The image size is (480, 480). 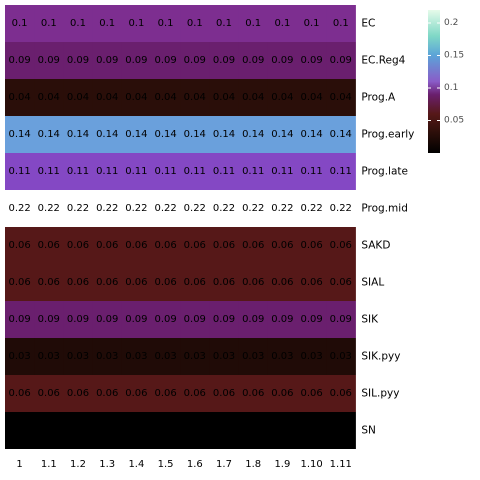 I want to click on row-label: EC.Reg4, so click(x=383, y=61).